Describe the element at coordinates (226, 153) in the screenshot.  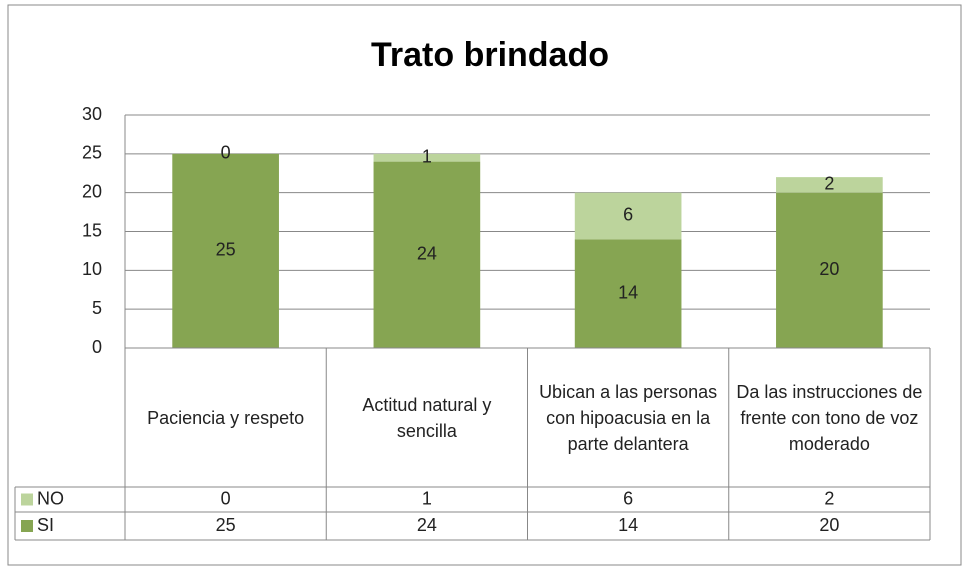
I see `data-label: 0` at that location.